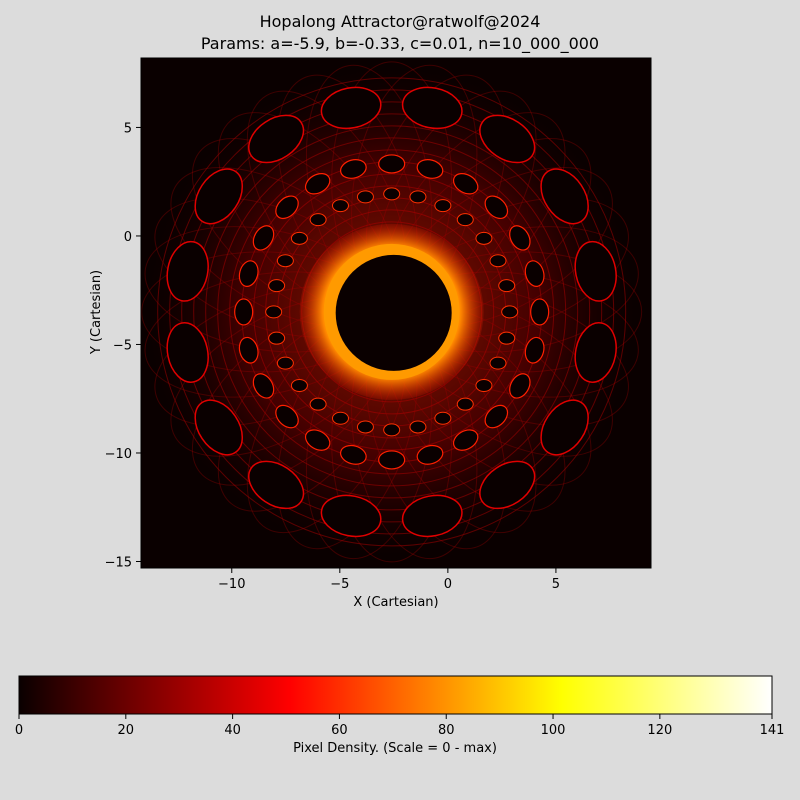 The image size is (800, 800). What do you see at coordinates (232, 730) in the screenshot?
I see `colorbar-tick-label: 40` at bounding box center [232, 730].